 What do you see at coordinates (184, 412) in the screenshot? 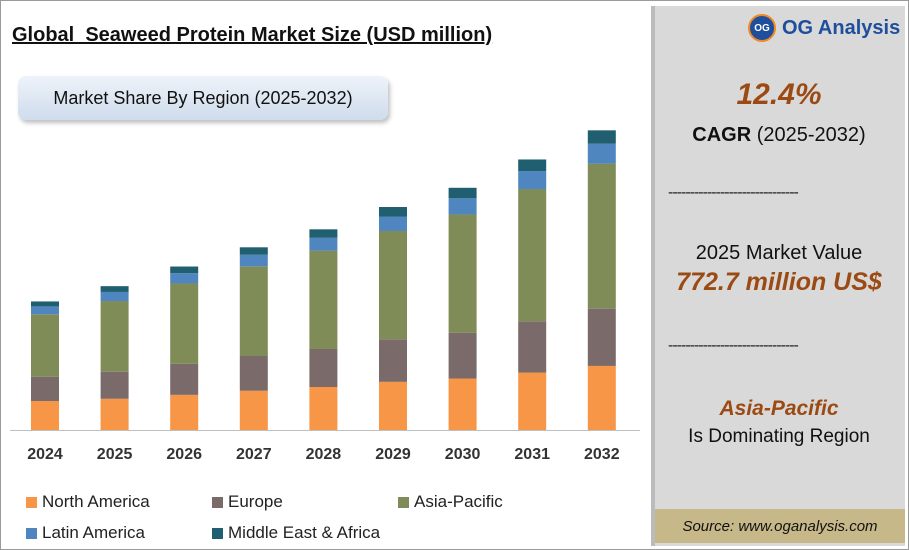
I see `bar-segment-north-america-2026` at bounding box center [184, 412].